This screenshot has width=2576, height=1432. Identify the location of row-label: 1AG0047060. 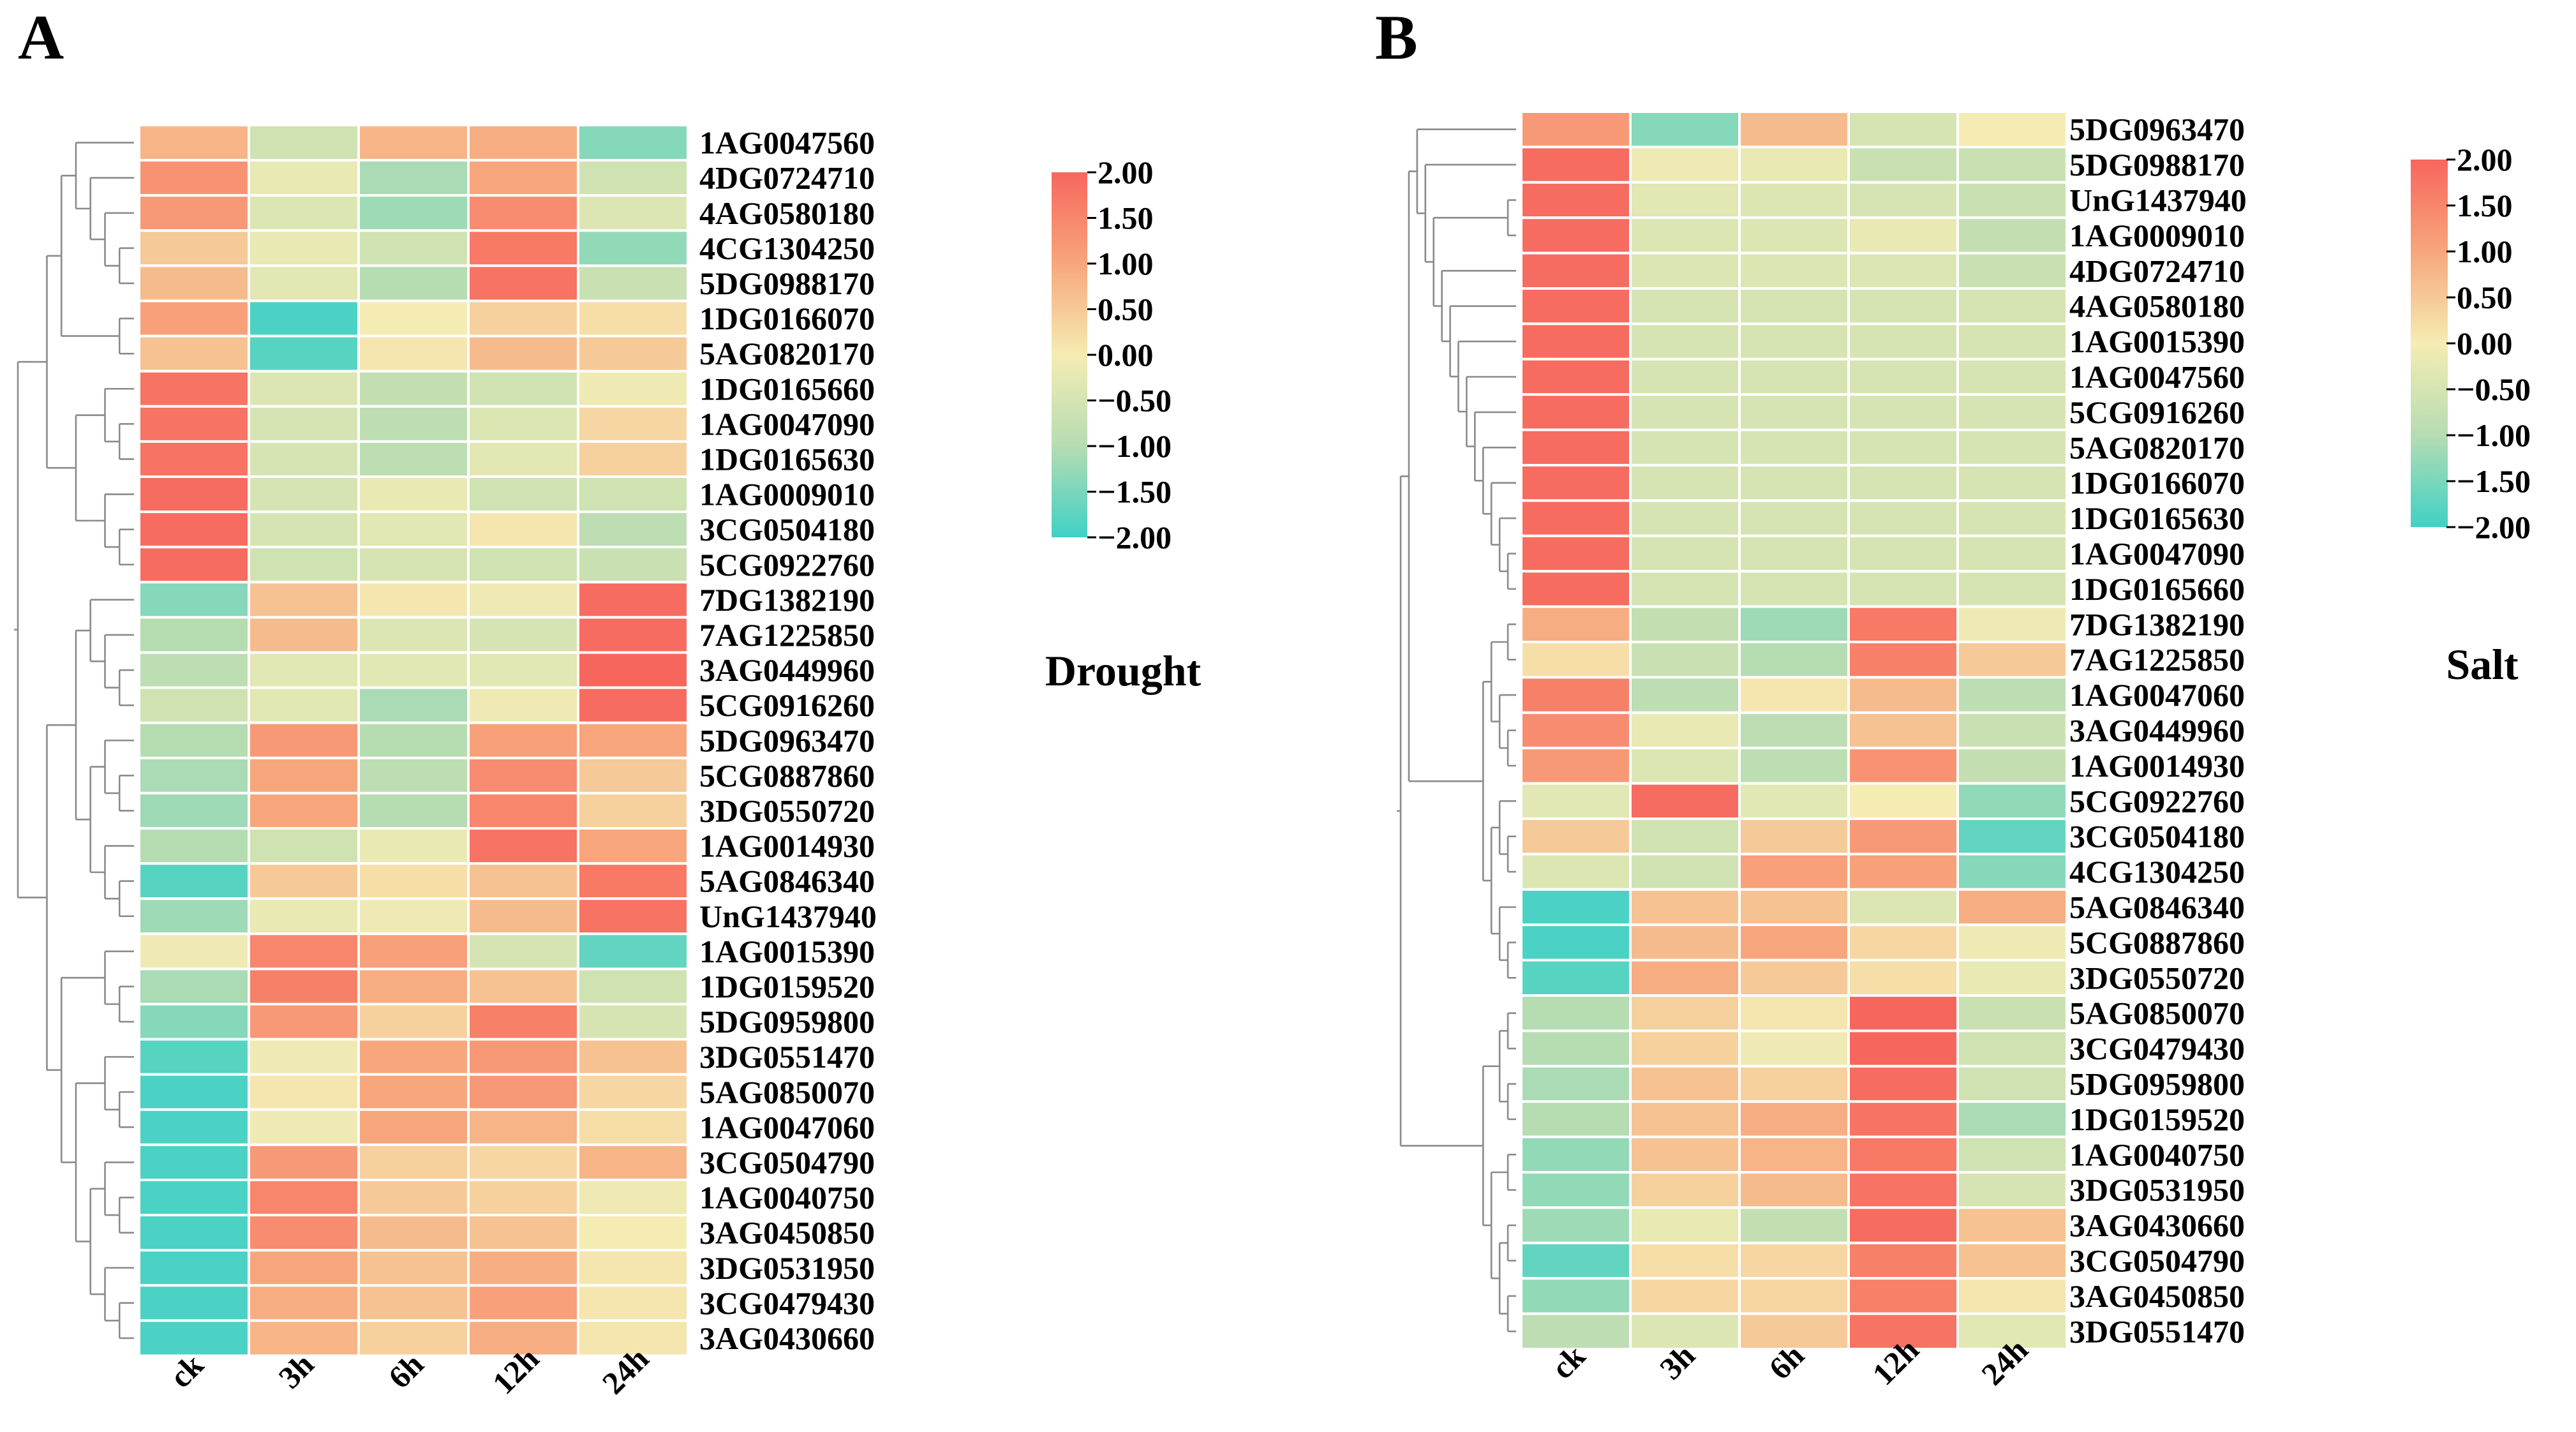
(787, 1127).